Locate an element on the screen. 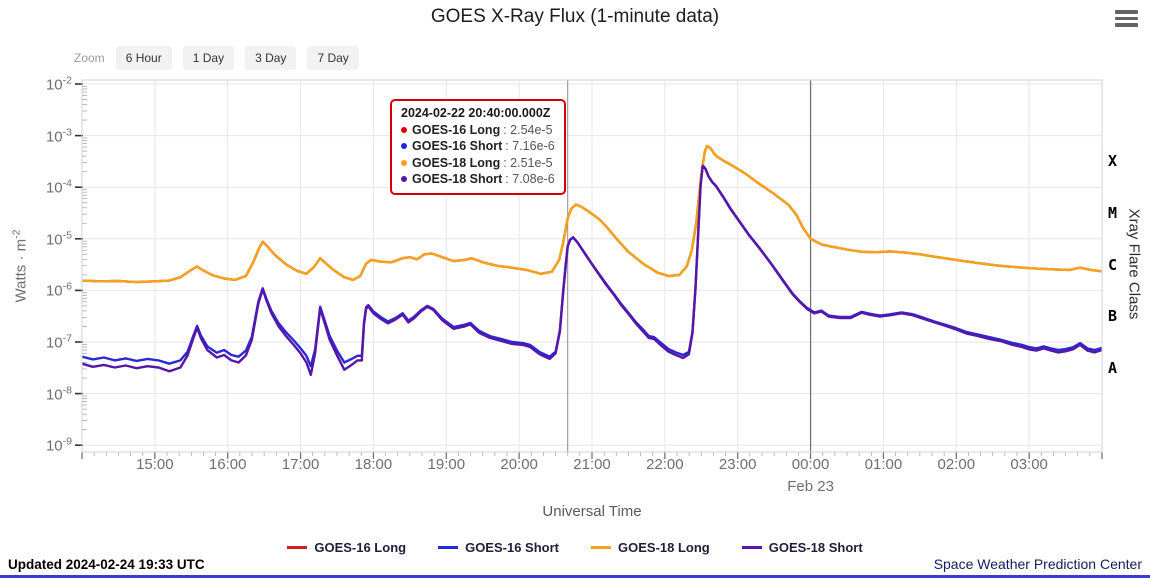 This screenshot has width=1150, height=578. zoom-button-6hour: 6 Hour is located at coordinates (143, 58).